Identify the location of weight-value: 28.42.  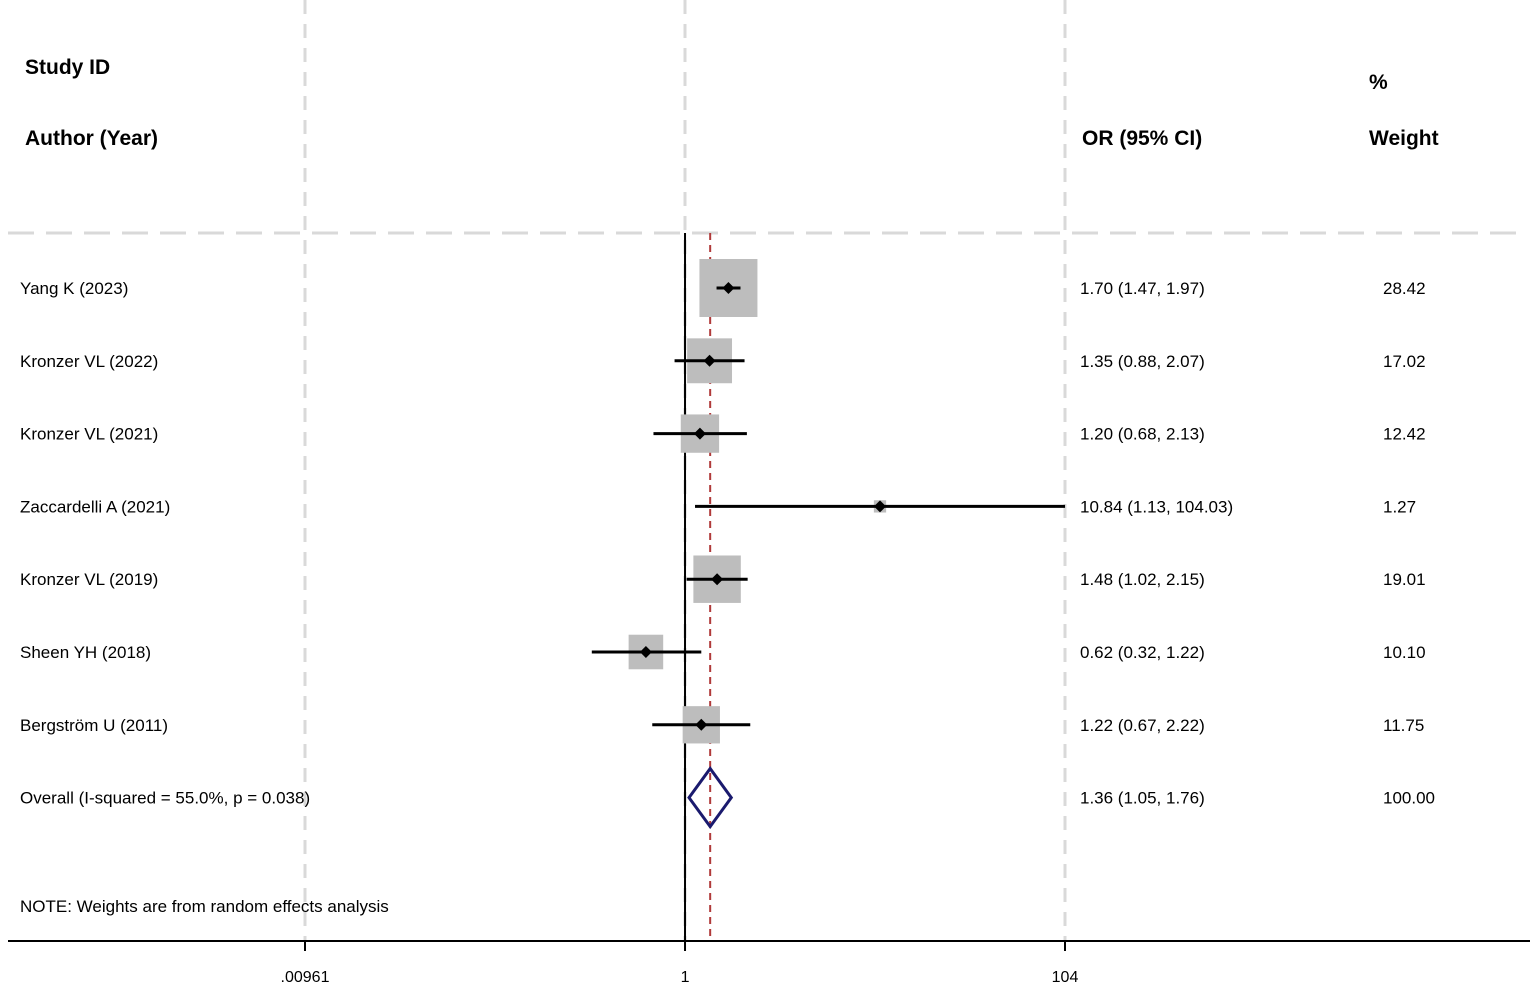
(1404, 288).